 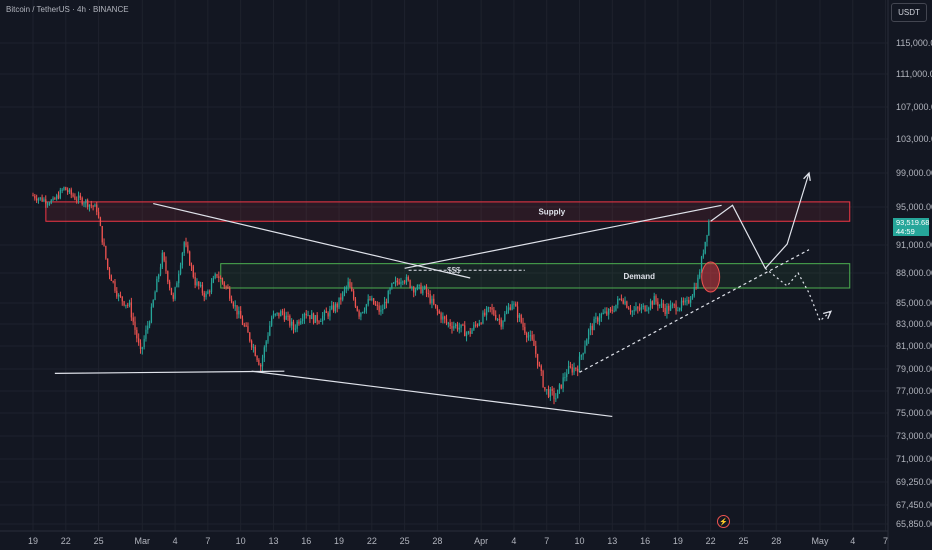 What do you see at coordinates (432, 394) in the screenshot?
I see `lower-trendline` at bounding box center [432, 394].